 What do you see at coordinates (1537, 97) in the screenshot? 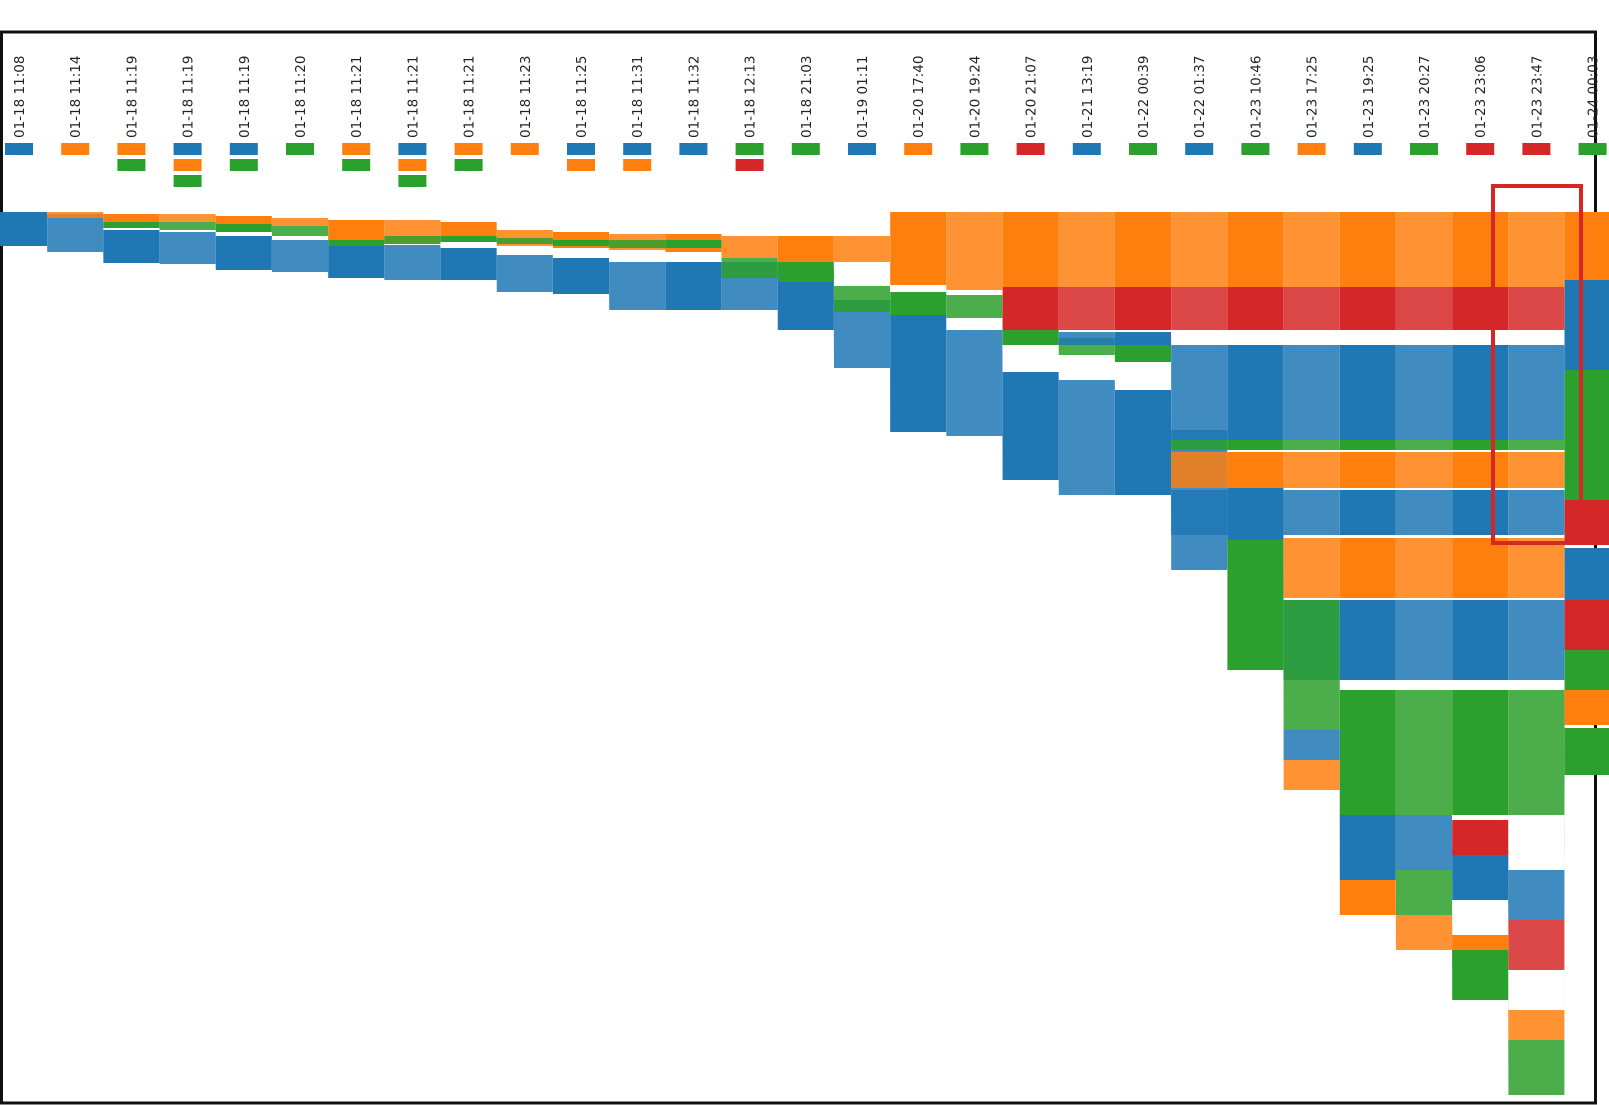
I see `tick-label: 01-23 23:47` at bounding box center [1537, 97].